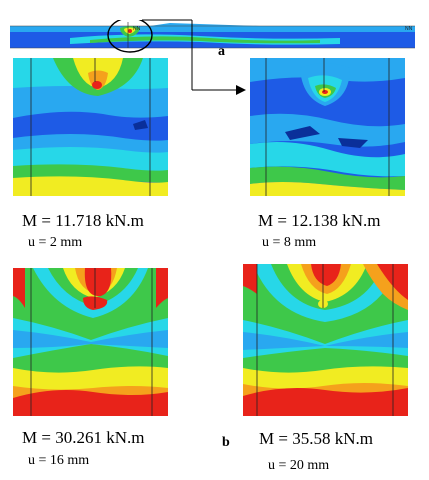 The width and height of the screenshot is (429, 480). Describe the element at coordinates (299, 465) in the screenshot. I see `displacement-label-u20: u = 20 mm` at that location.